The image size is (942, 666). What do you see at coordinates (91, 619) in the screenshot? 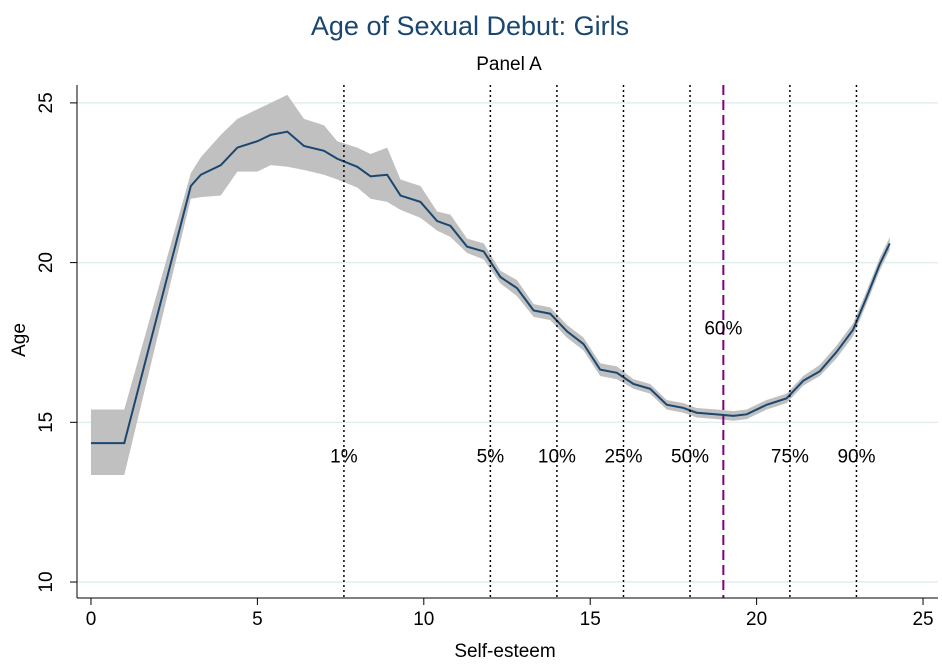
I see `x-tick-label: 0` at bounding box center [91, 619].